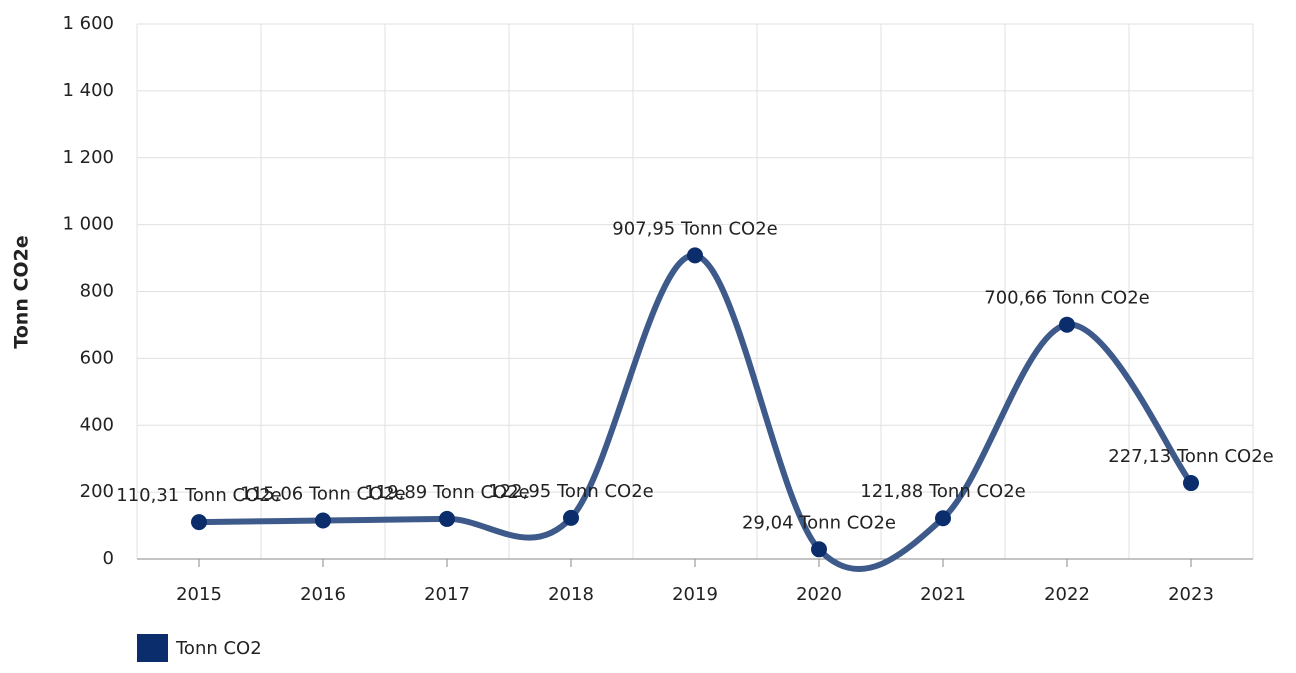  Describe the element at coordinates (218, 648) in the screenshot. I see `legend-label: Tonn CO2` at that location.